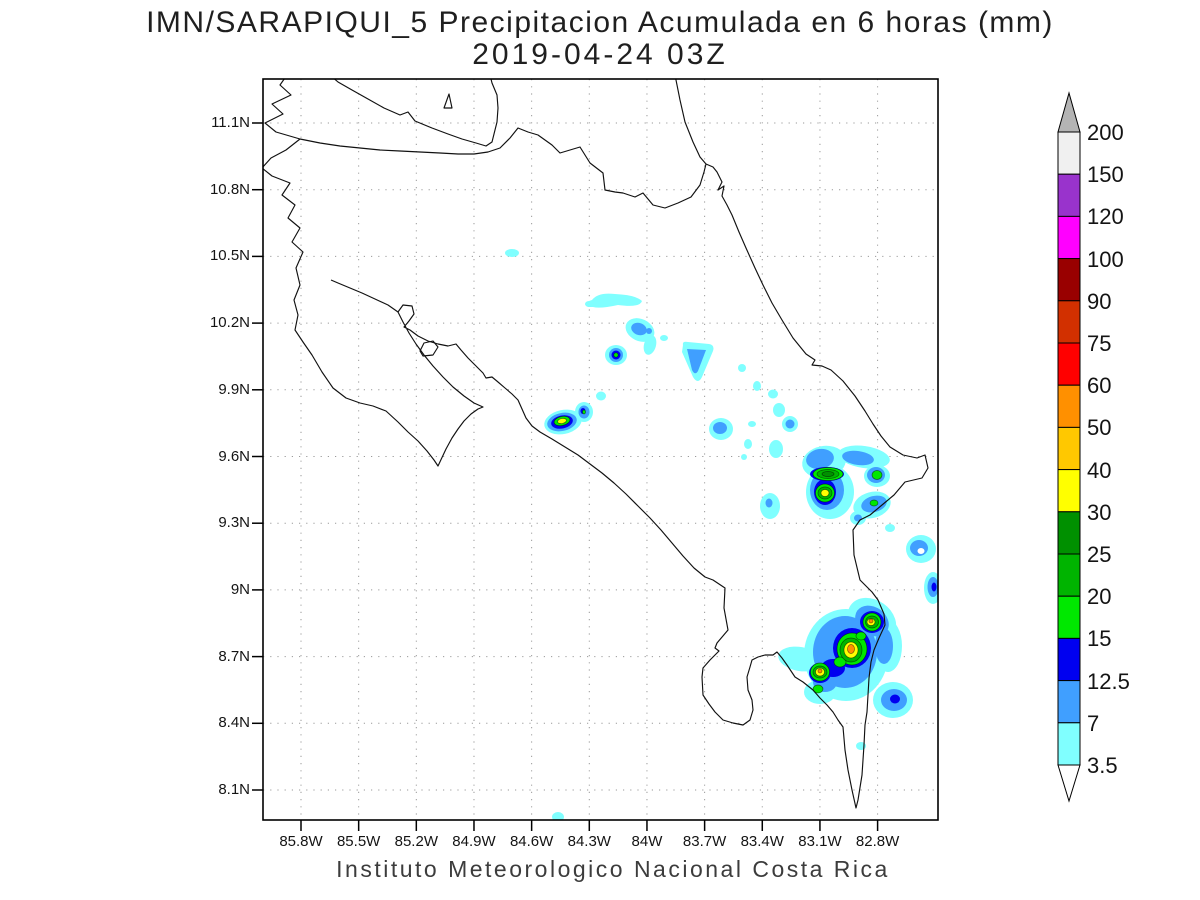  Describe the element at coordinates (234, 723) in the screenshot. I see `lat-tick-label: 8.4N` at that location.